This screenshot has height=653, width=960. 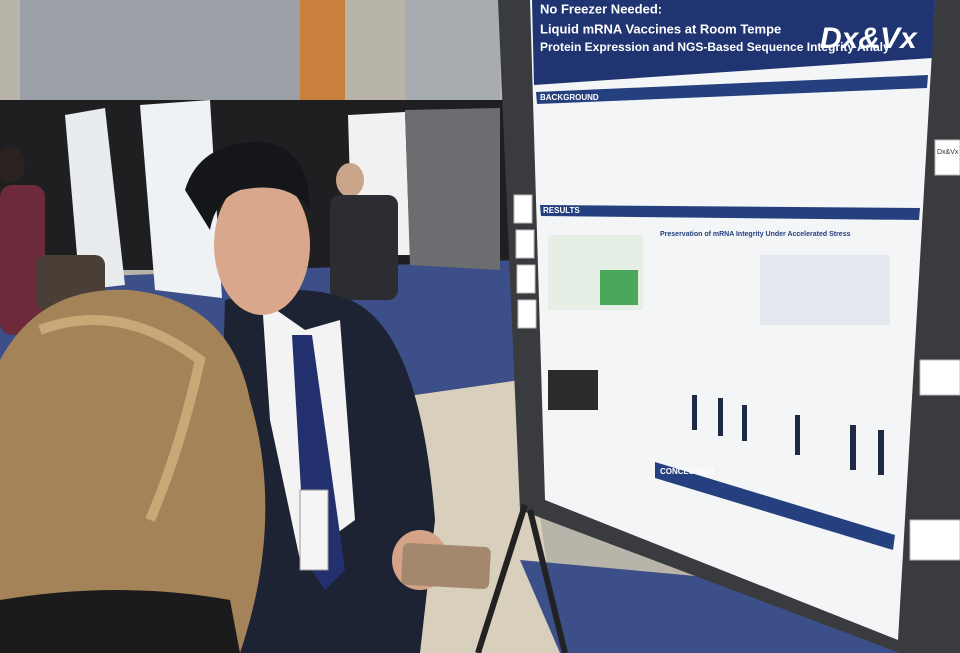 I want to click on poster-title: No Freezer Needed:, so click(x=601, y=8).